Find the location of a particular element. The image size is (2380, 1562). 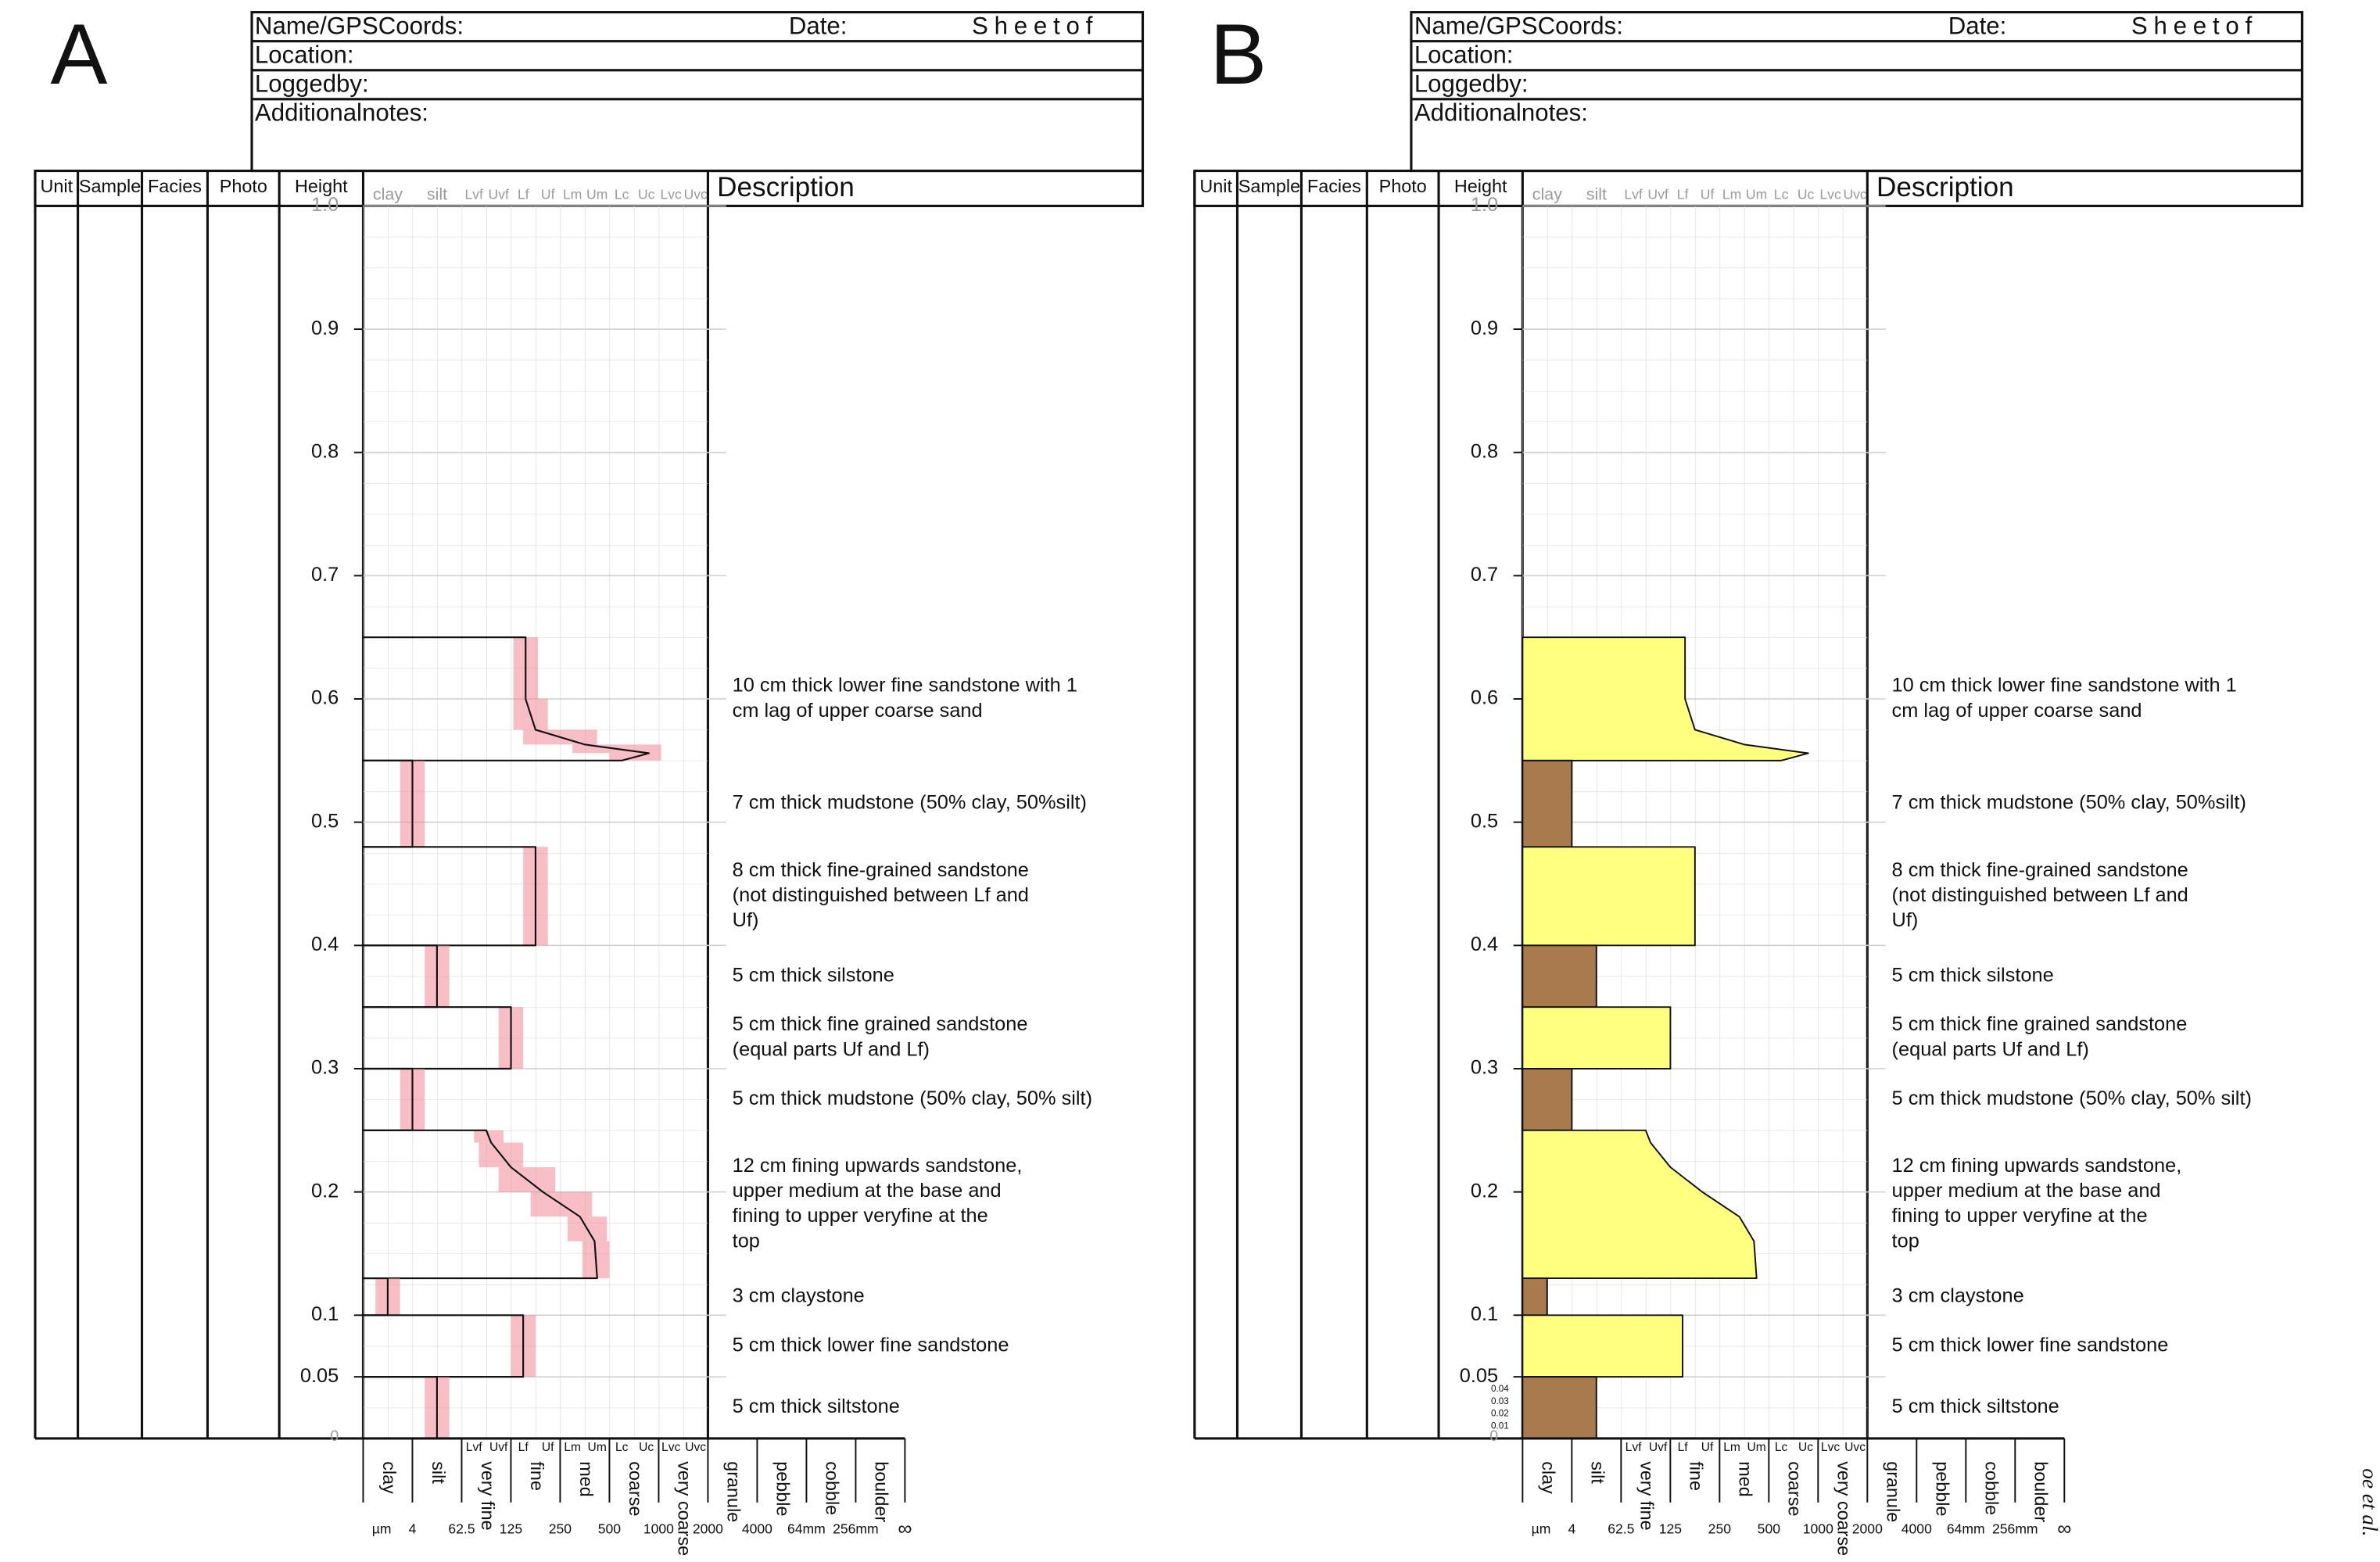

grain-class-label: very coarse is located at coordinates (685, 1508).